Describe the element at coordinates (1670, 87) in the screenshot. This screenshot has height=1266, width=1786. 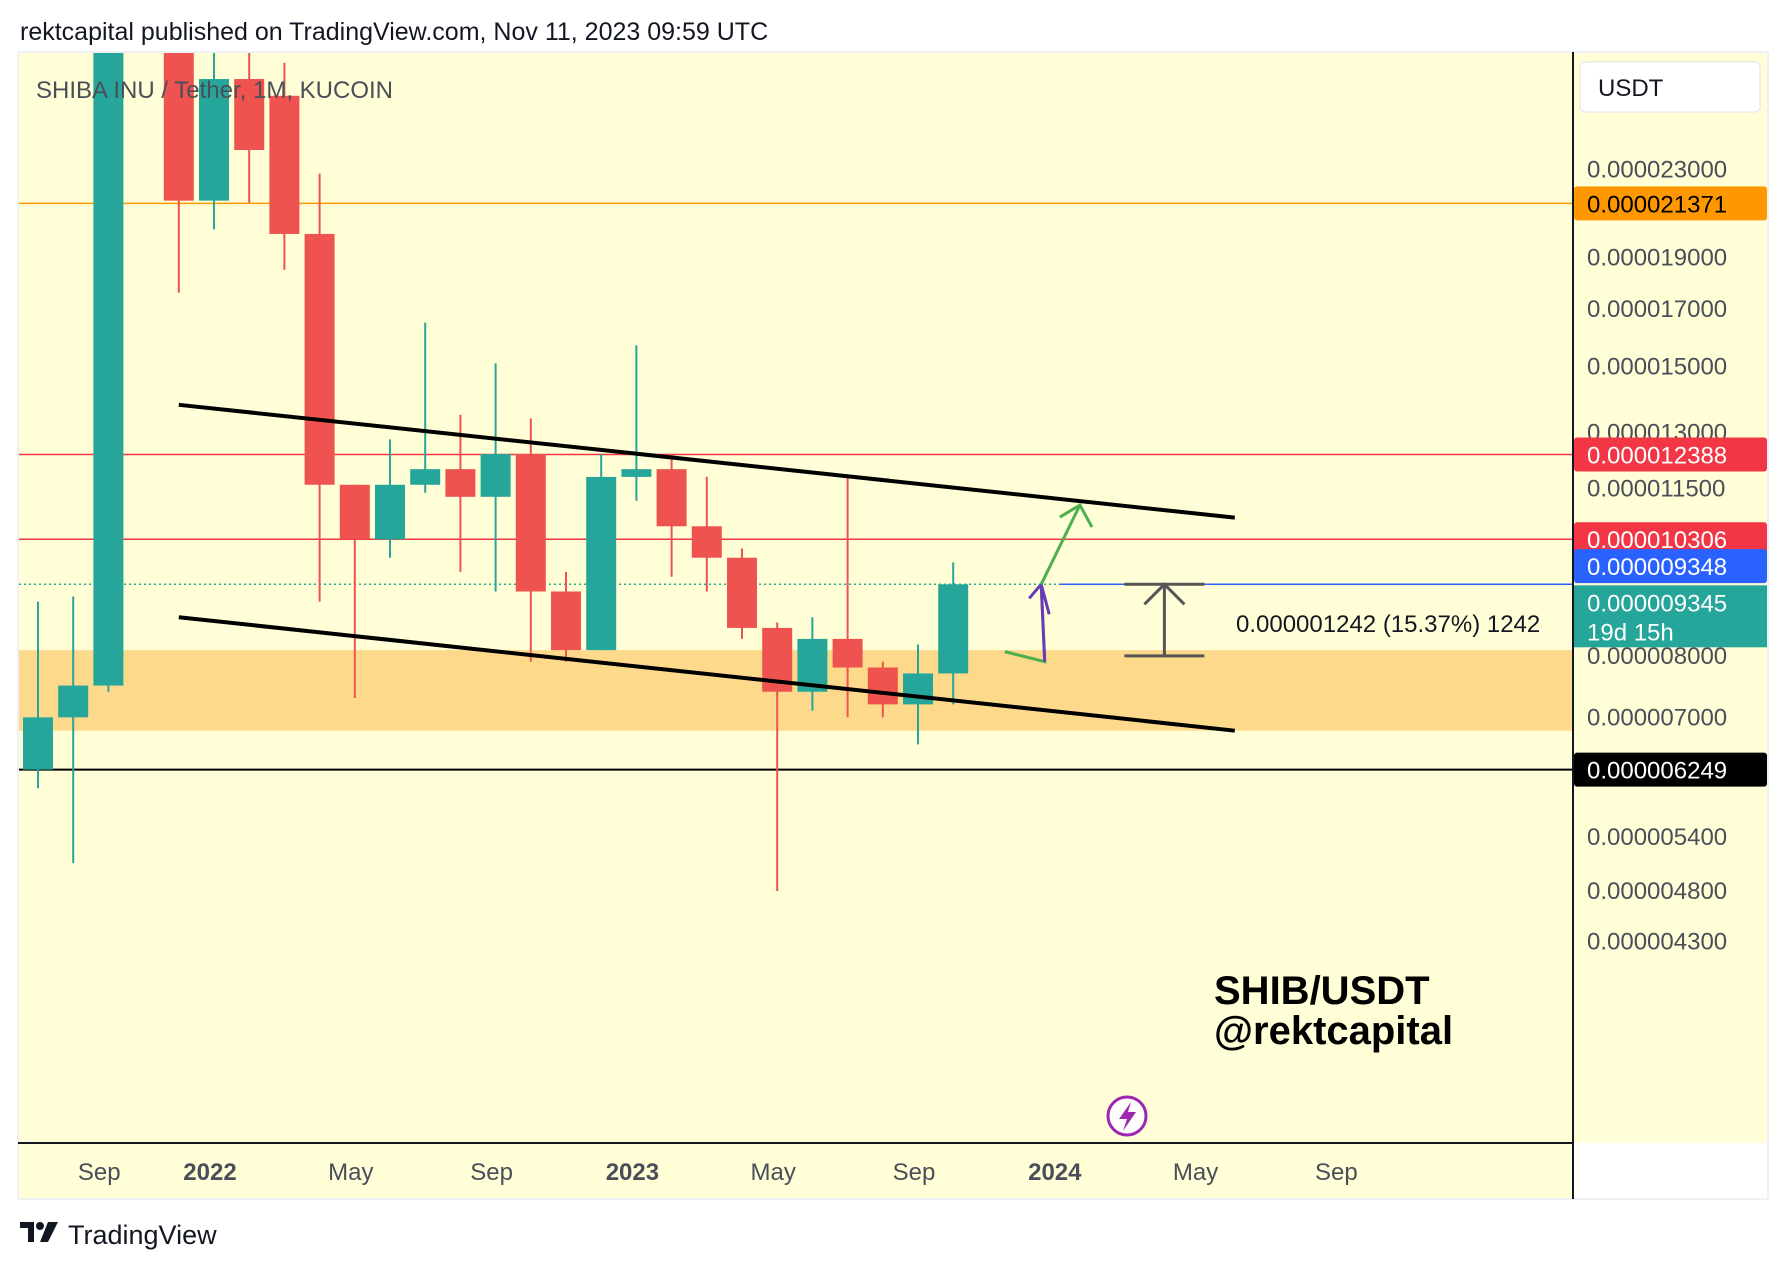
I see `currency-button: USDT` at that location.